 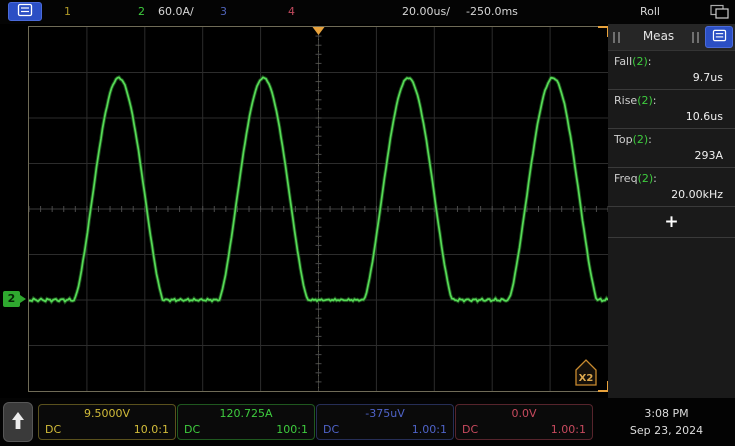 What do you see at coordinates (291, 11) in the screenshot?
I see `channel-4-indicator: 4` at bounding box center [291, 11].